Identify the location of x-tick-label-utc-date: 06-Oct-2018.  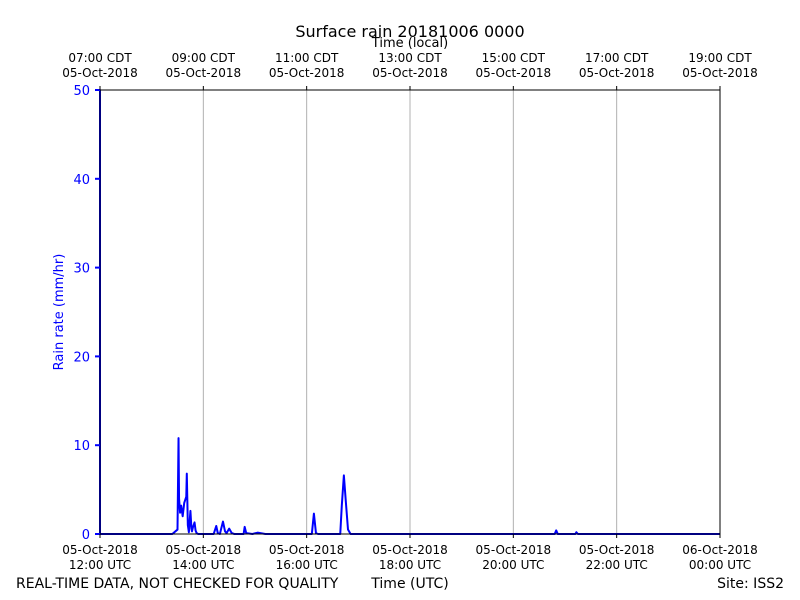
(720, 550).